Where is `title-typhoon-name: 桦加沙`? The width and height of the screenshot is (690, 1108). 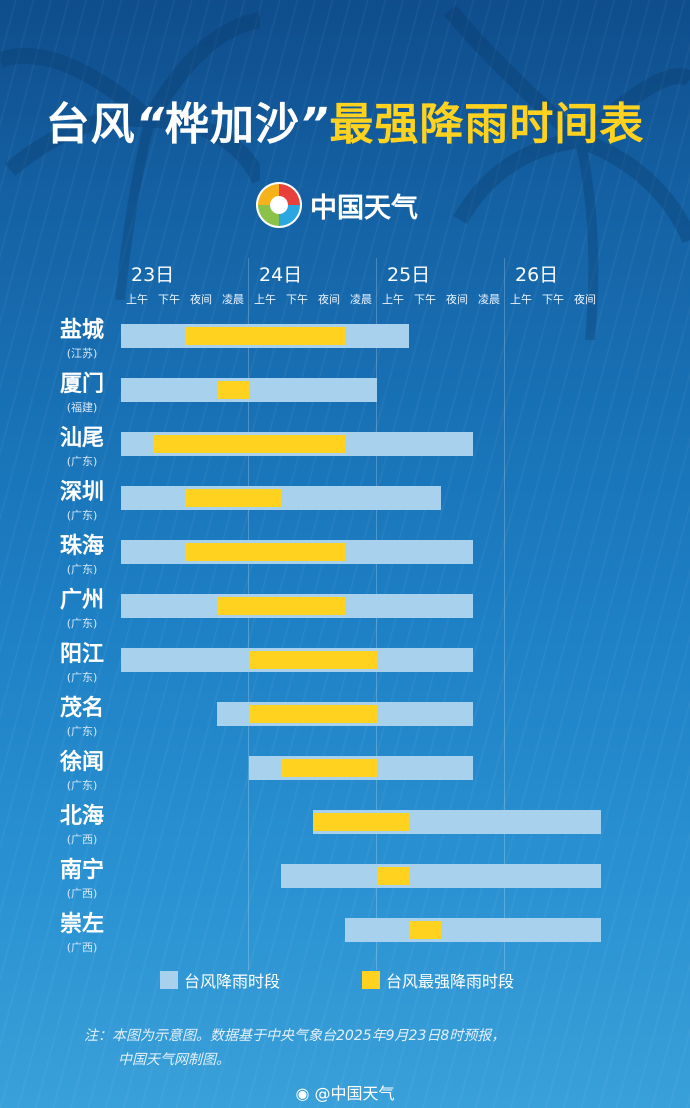 title-typhoon-name: 桦加沙 is located at coordinates (232, 124).